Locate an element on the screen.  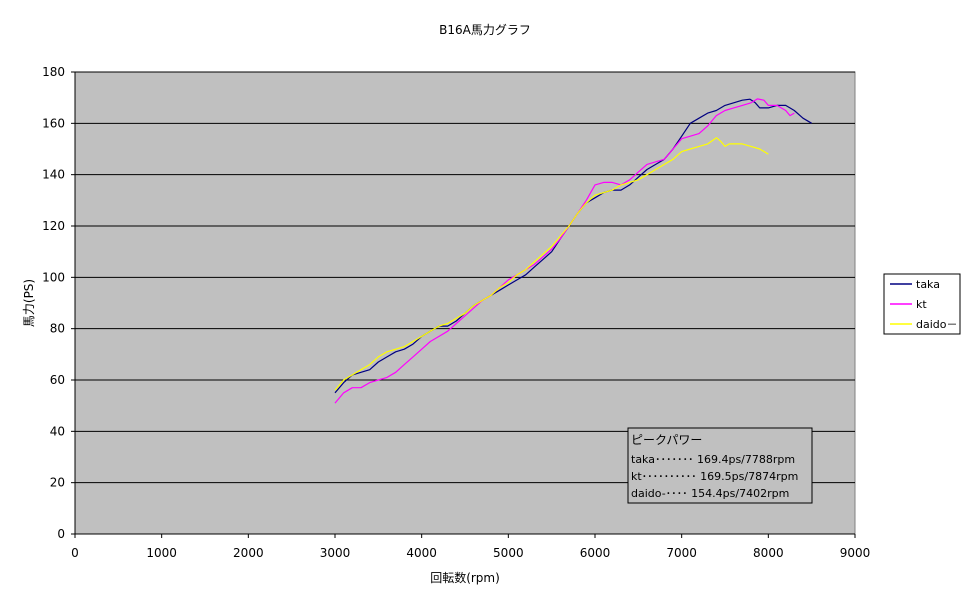
annotation-title: ピークパワー is located at coordinates (666, 440).